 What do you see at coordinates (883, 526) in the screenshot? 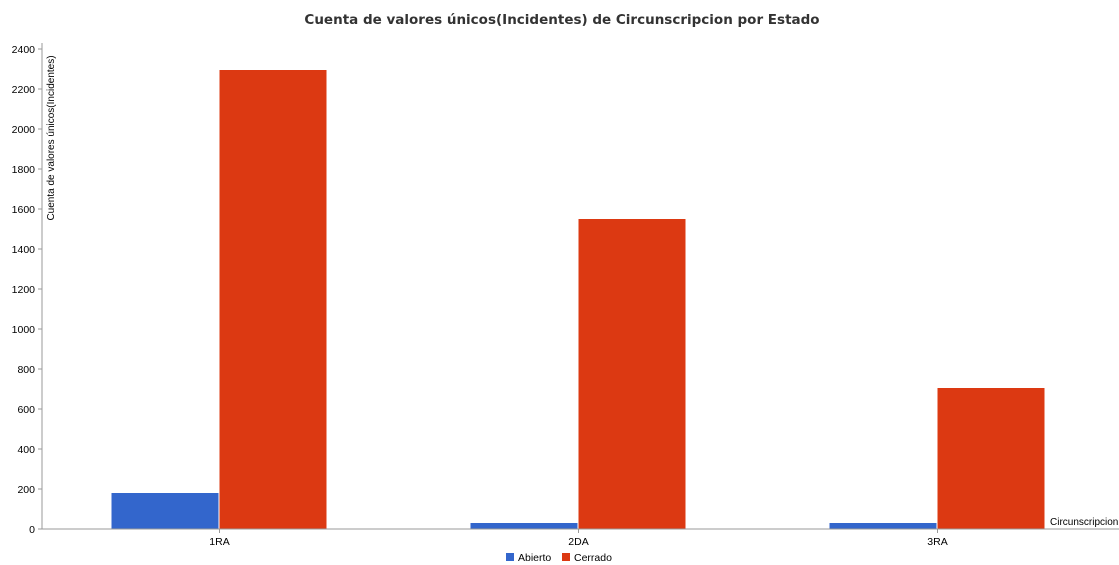
I see `bar-abierto-3ra` at bounding box center [883, 526].